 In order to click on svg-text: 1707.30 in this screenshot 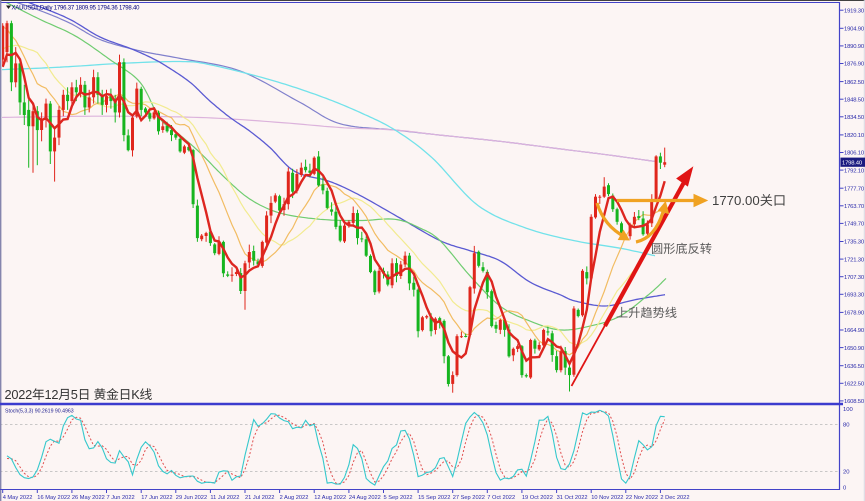, I will do `click(854, 278)`.